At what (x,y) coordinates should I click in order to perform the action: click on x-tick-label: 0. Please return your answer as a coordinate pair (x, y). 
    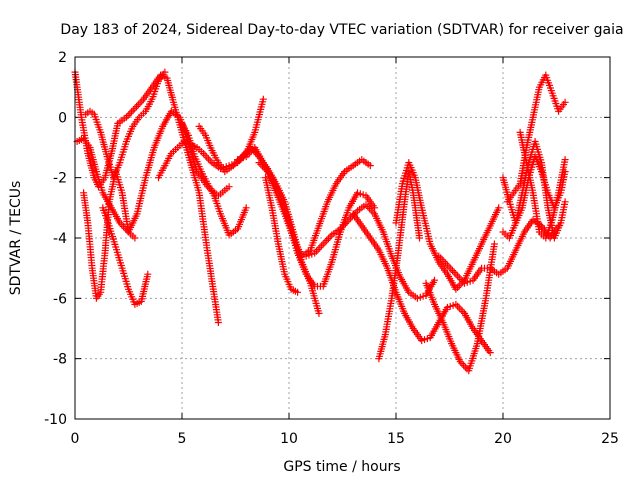
    Looking at the image, I should click on (75, 439).